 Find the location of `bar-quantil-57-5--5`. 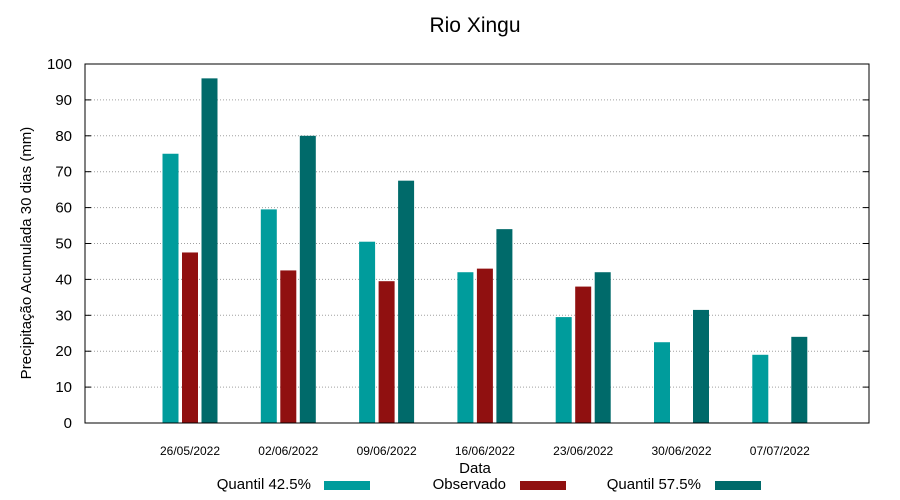

bar-quantil-57-5--5 is located at coordinates (701, 366).